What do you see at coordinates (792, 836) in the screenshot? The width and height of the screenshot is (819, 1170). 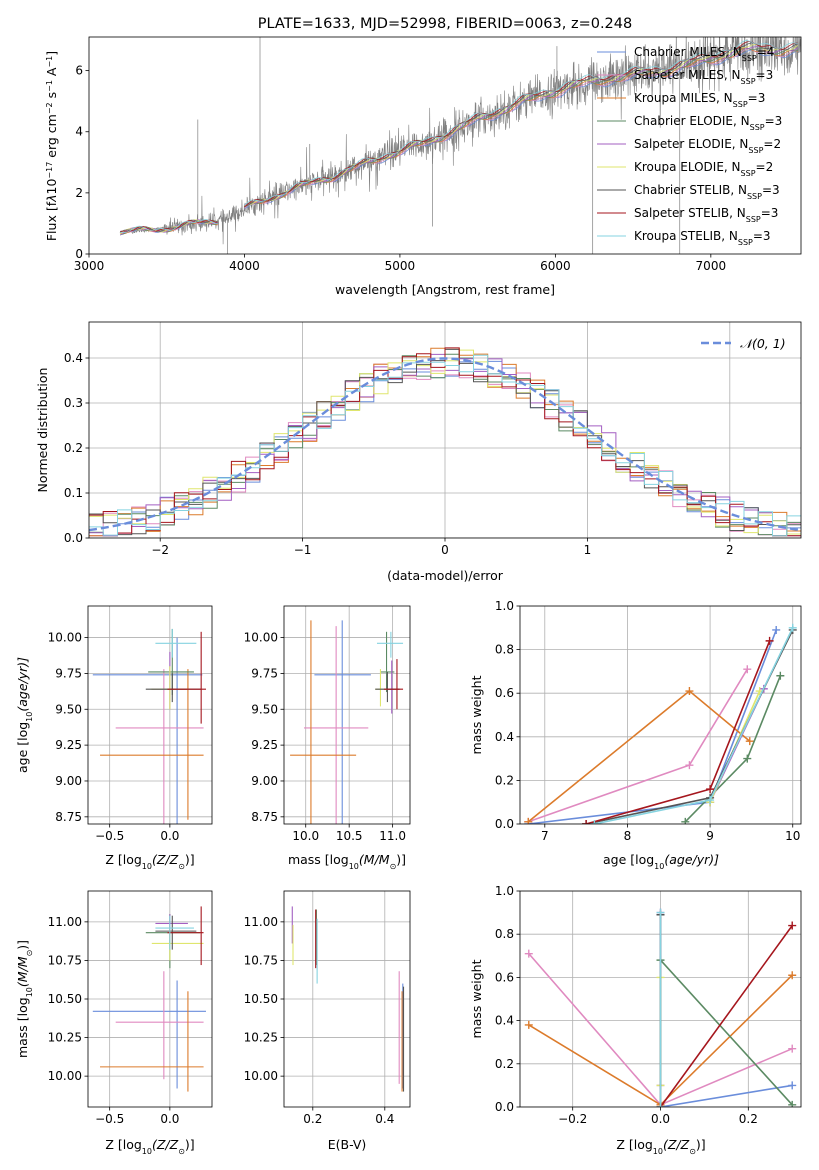 I see `x-tick-label: 10` at bounding box center [792, 836].